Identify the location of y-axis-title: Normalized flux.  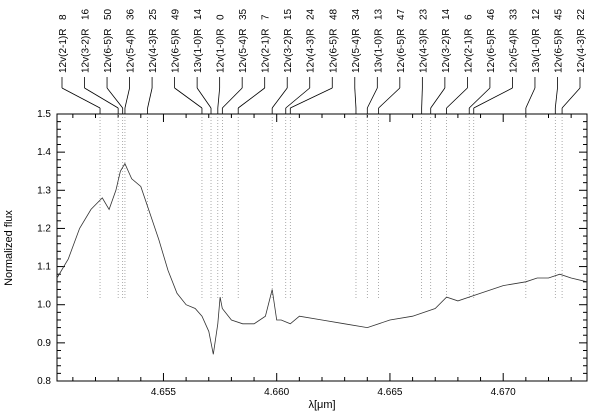
(9, 248).